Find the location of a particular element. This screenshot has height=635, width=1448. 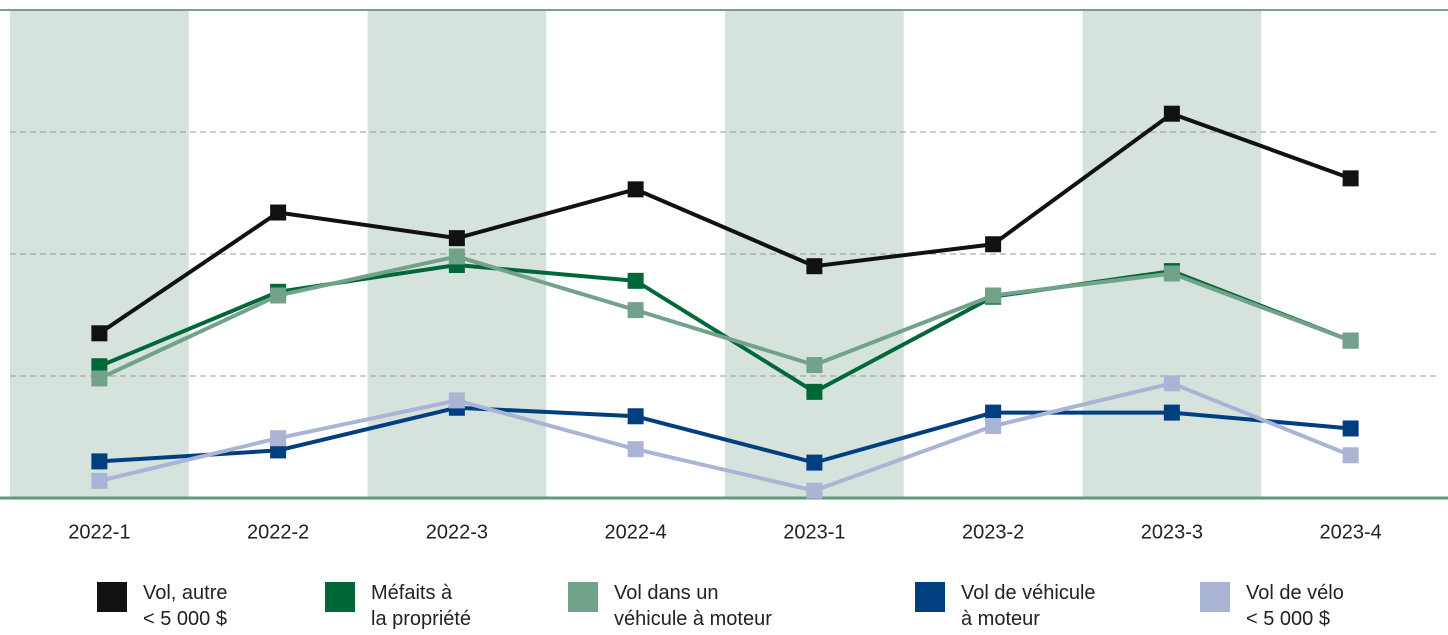

legend-label: Vol de véhicule à moteur is located at coordinates (1028, 606).